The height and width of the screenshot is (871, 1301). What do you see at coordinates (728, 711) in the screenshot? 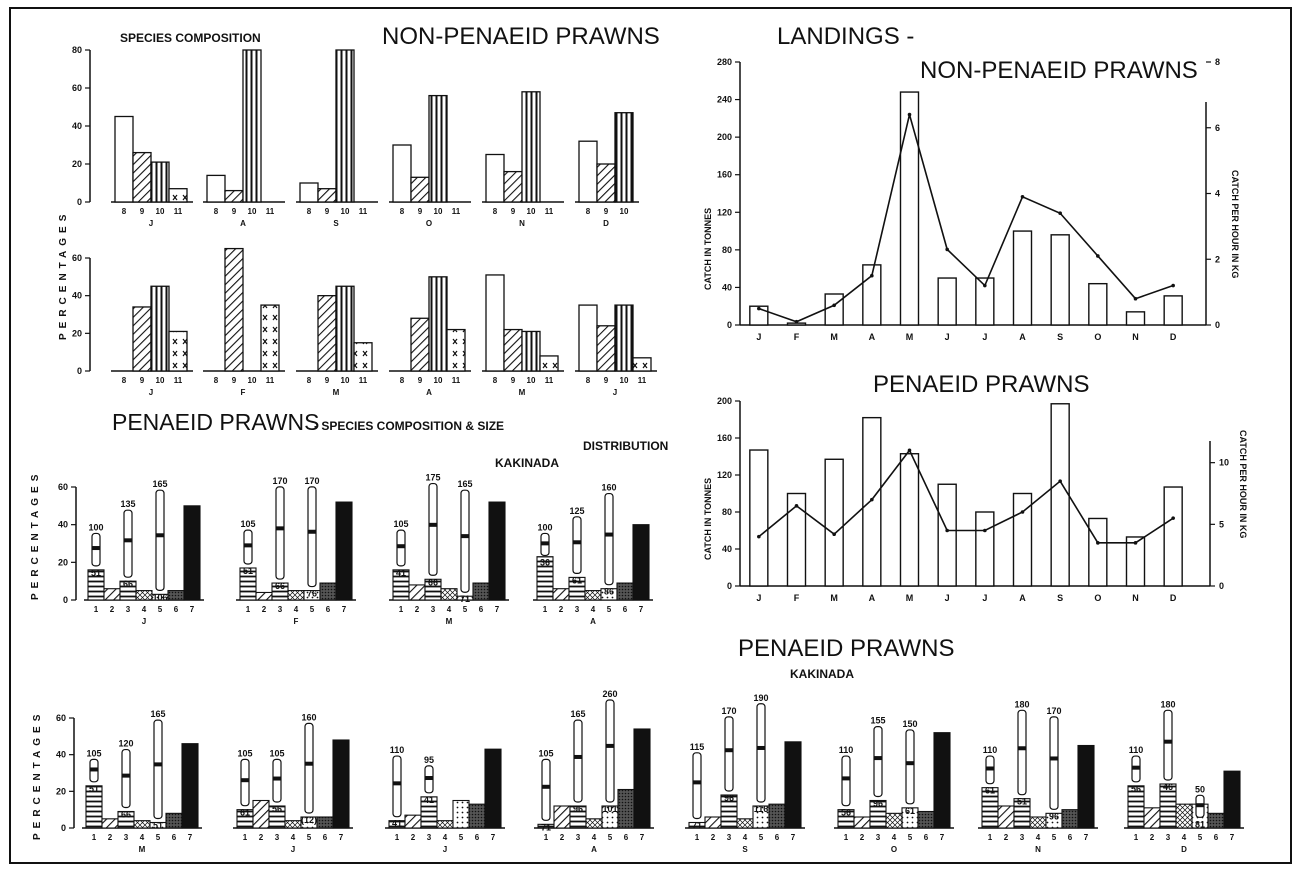
I see `size-max-label: 170` at bounding box center [728, 711].